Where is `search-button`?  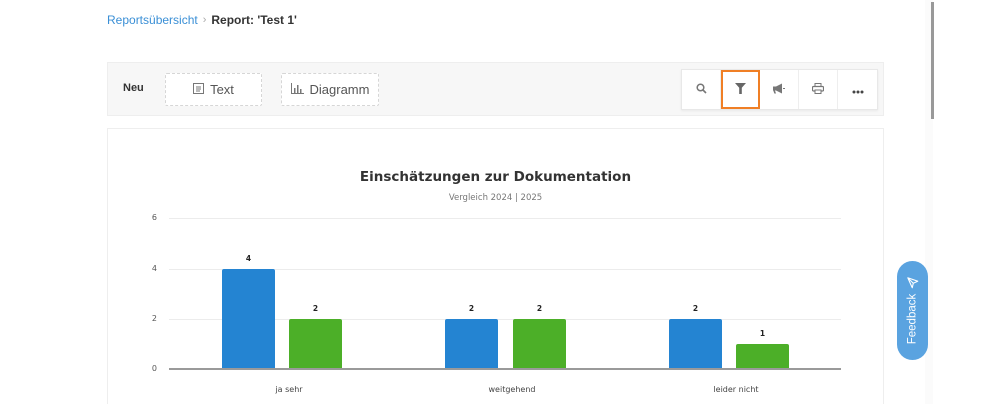
search-button is located at coordinates (701, 89).